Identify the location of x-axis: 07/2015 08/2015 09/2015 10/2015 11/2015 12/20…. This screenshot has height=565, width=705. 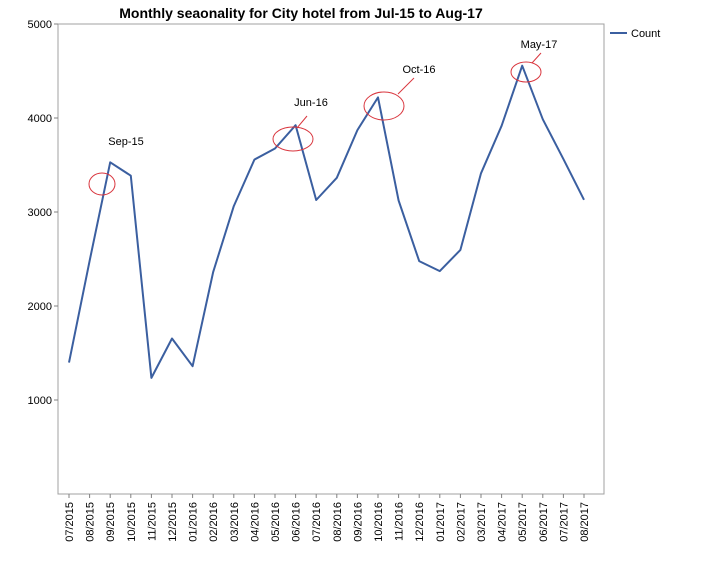
(327, 518).